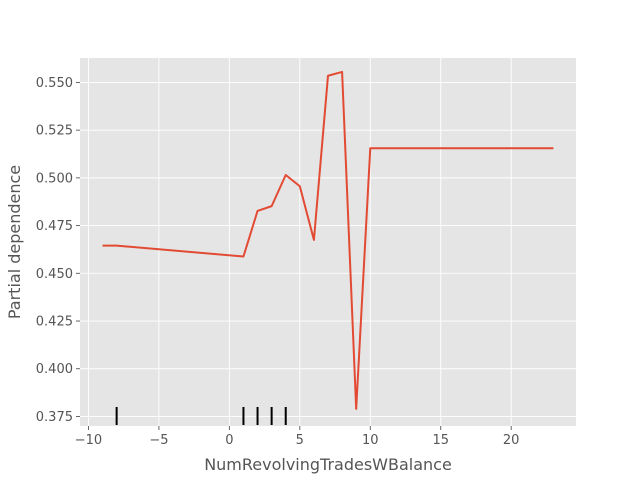 This screenshot has height=480, width=640. I want to click on x-tick-label: −10, so click(88, 440).